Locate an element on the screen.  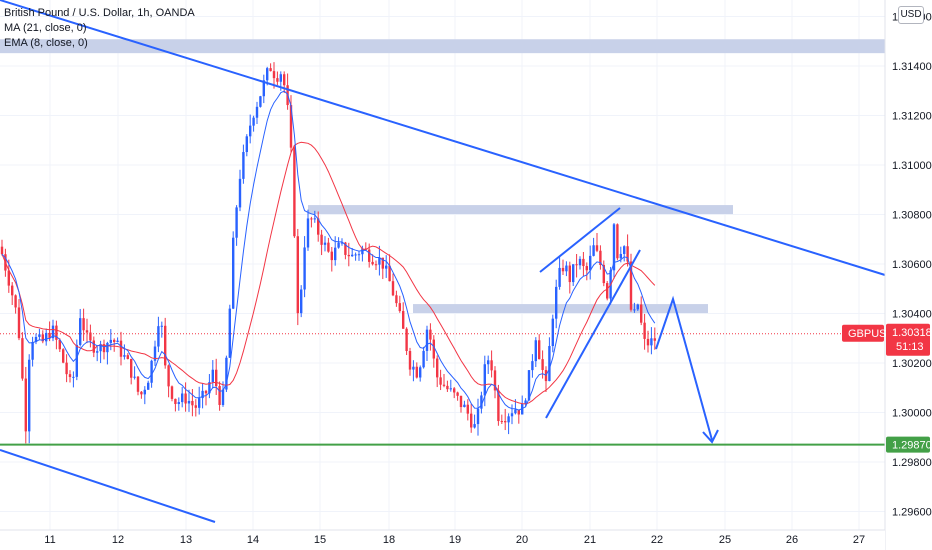
time-axis: 11 12 13 14 15 18 19 20 21 22 25 26 27 is located at coordinates (442, 539).